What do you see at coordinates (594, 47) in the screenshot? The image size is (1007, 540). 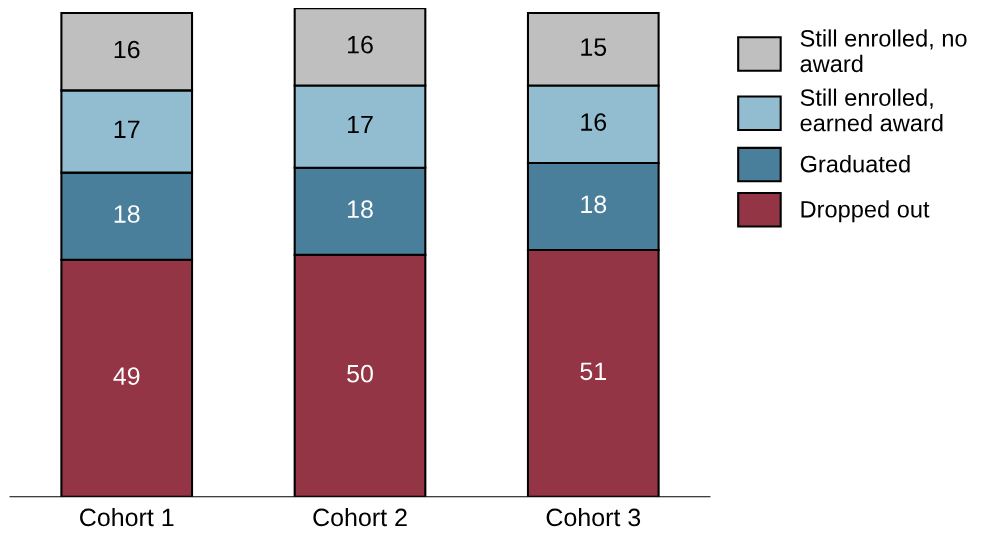 I see `data-label: 15` at bounding box center [594, 47].